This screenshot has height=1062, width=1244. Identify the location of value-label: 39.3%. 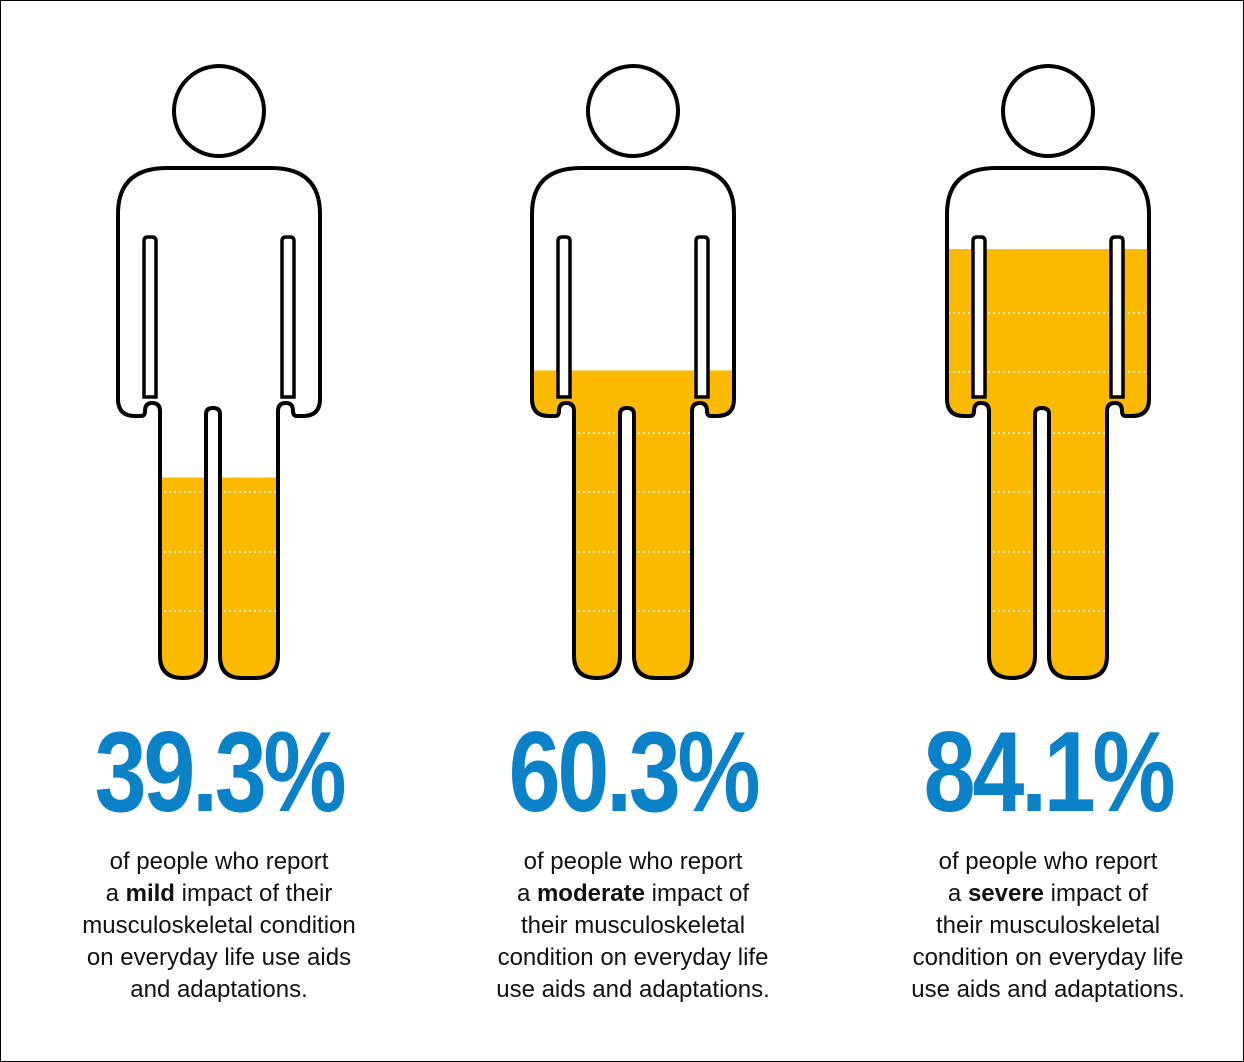
(220, 772).